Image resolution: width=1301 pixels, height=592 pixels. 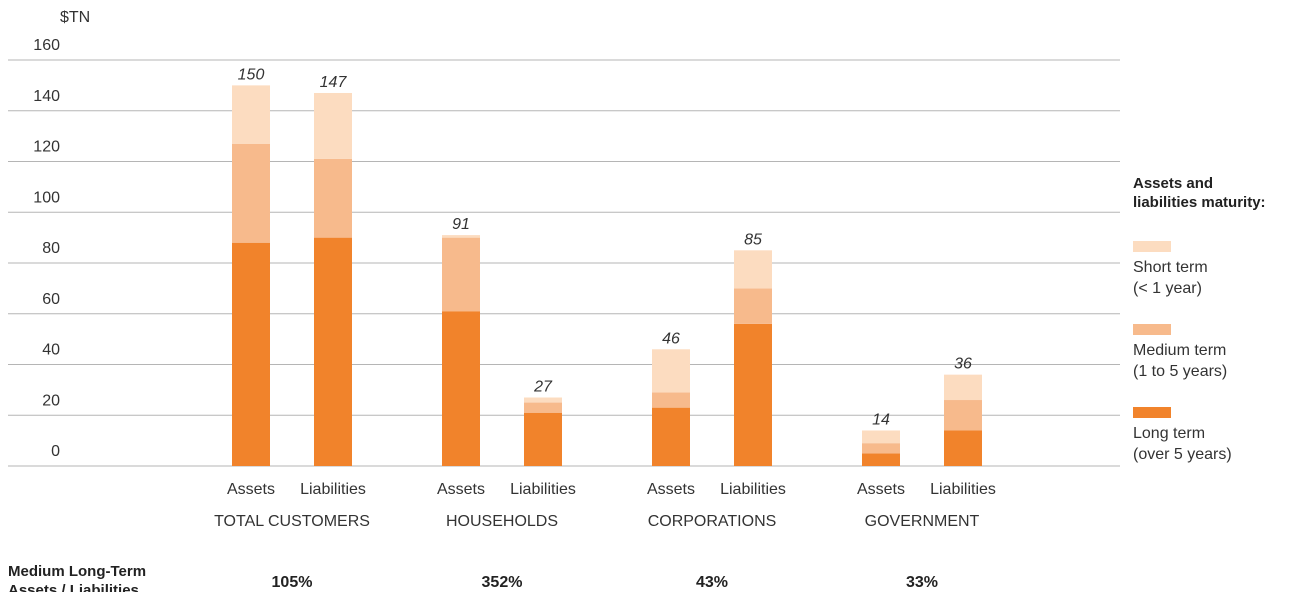 What do you see at coordinates (51, 400) in the screenshot?
I see `y-tick-label: 20` at bounding box center [51, 400].